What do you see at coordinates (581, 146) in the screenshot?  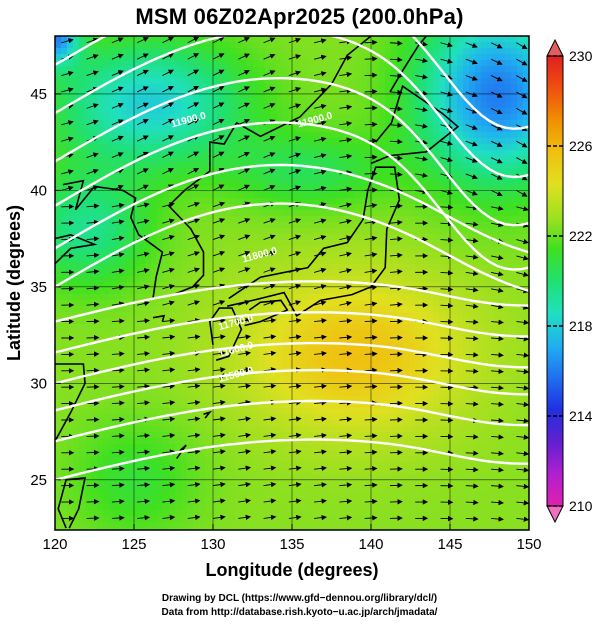 I see `colorbar-tick-label: 226` at bounding box center [581, 146].